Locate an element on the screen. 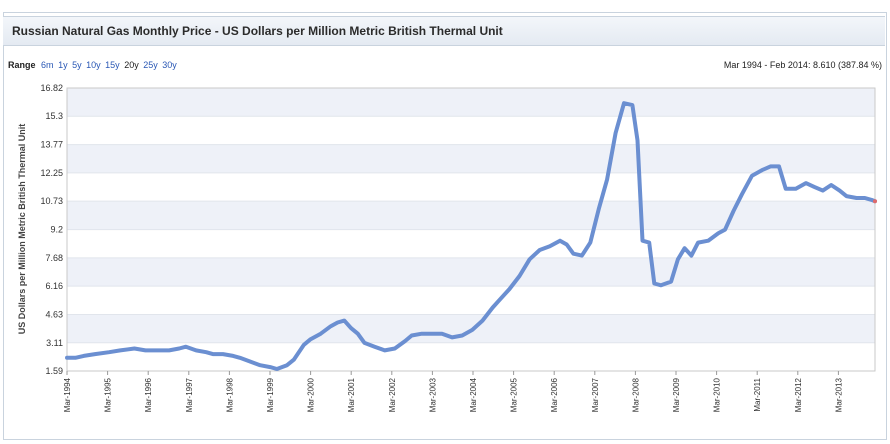  y-tick-label: 3.11 is located at coordinates (54, 343).